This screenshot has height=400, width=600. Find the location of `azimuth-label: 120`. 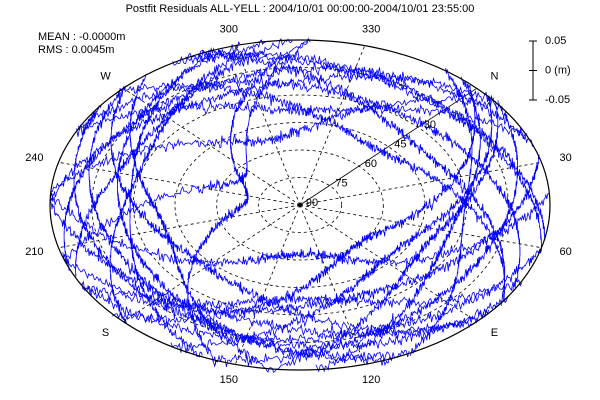

azimuth-label: 120 is located at coordinates (371, 380).